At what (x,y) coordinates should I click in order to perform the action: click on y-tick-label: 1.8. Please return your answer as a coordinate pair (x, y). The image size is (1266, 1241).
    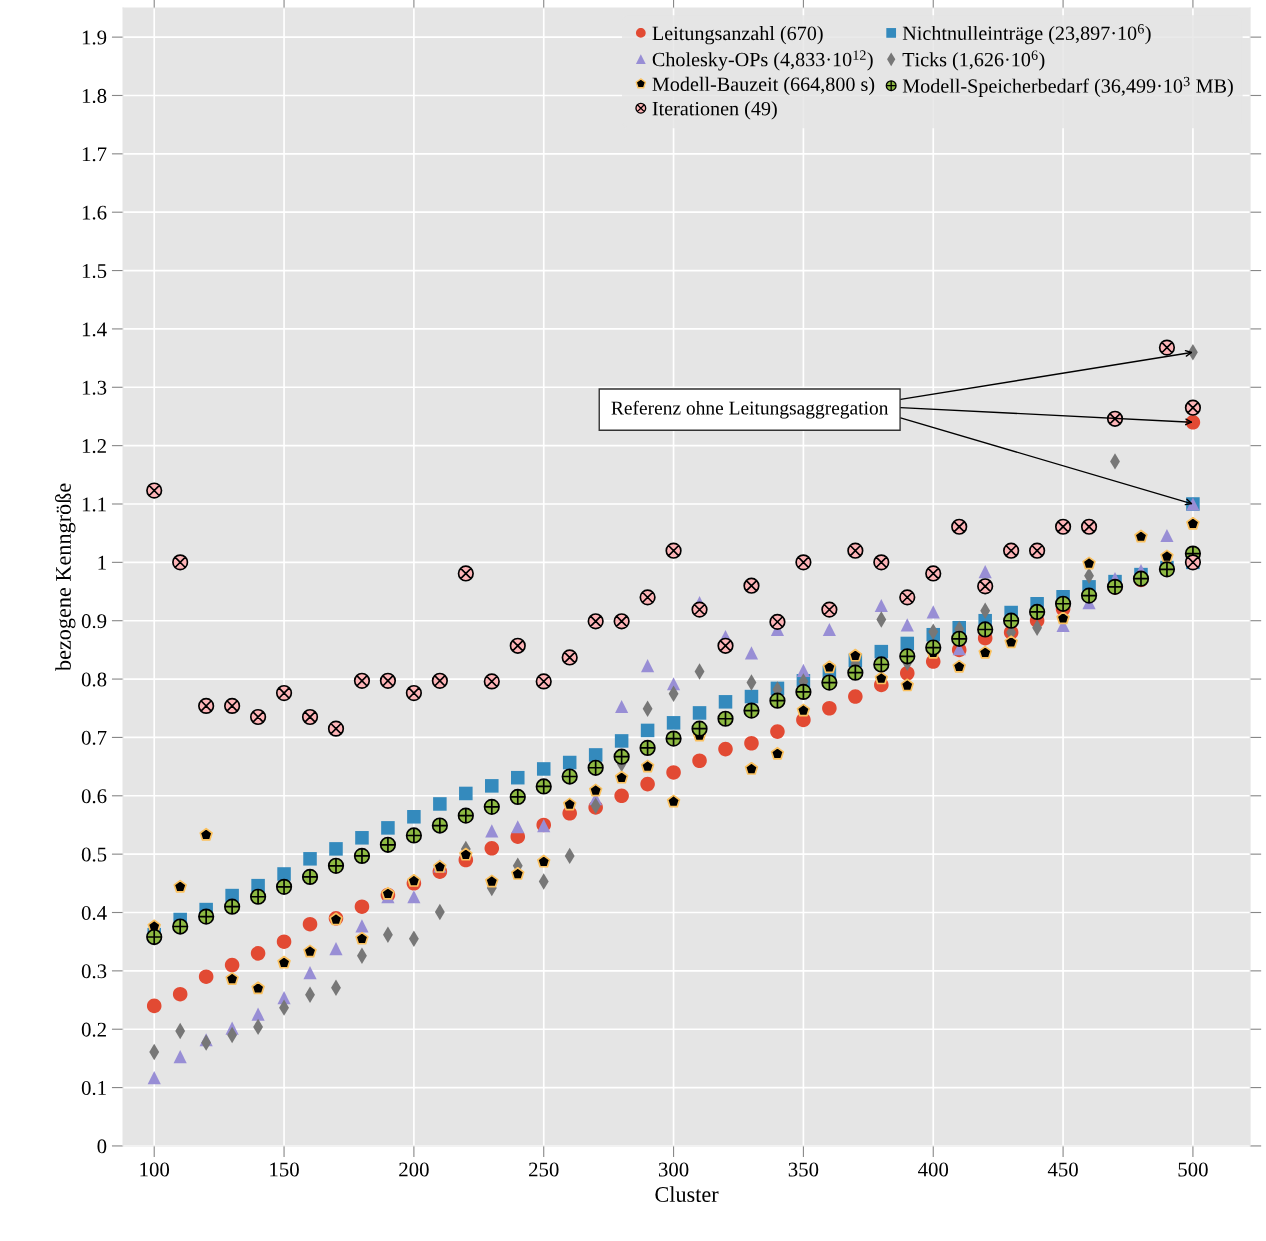
    Looking at the image, I should click on (94, 96).